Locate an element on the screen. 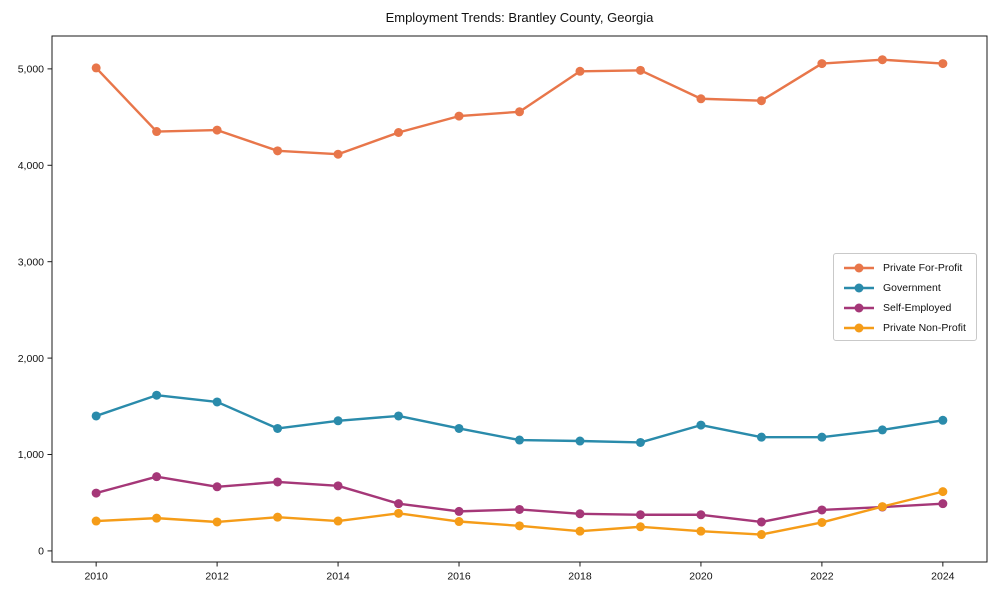 The image size is (1000, 600). data-point-government-2020 is located at coordinates (701, 425).